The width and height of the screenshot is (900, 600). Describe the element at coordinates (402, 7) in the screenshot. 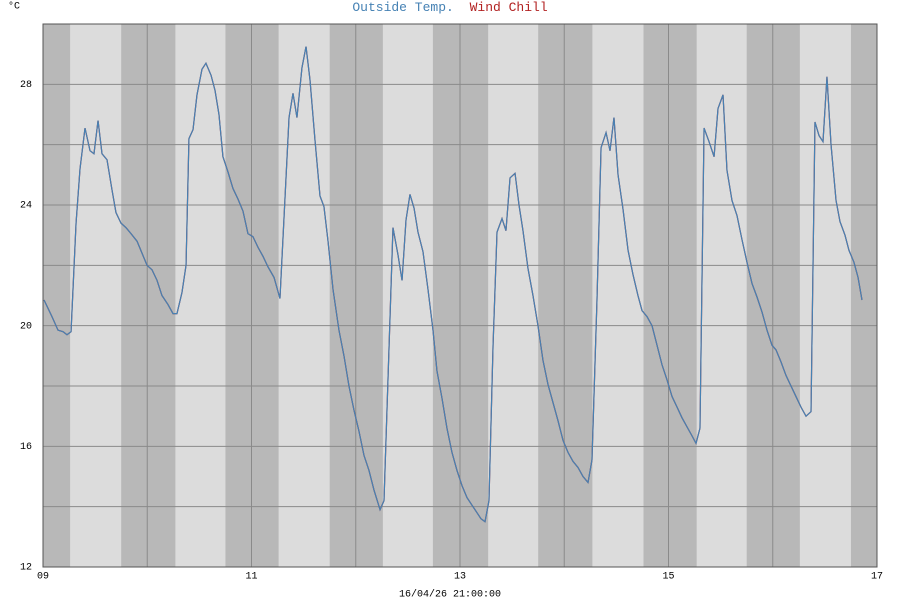

I see `legend-entry: Outside Temp.` at that location.